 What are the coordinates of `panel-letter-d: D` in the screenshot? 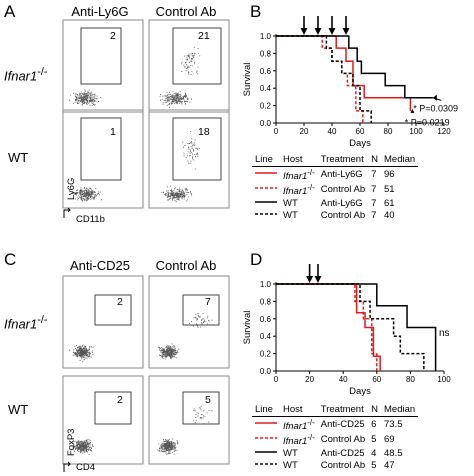 It's located at (256, 259).